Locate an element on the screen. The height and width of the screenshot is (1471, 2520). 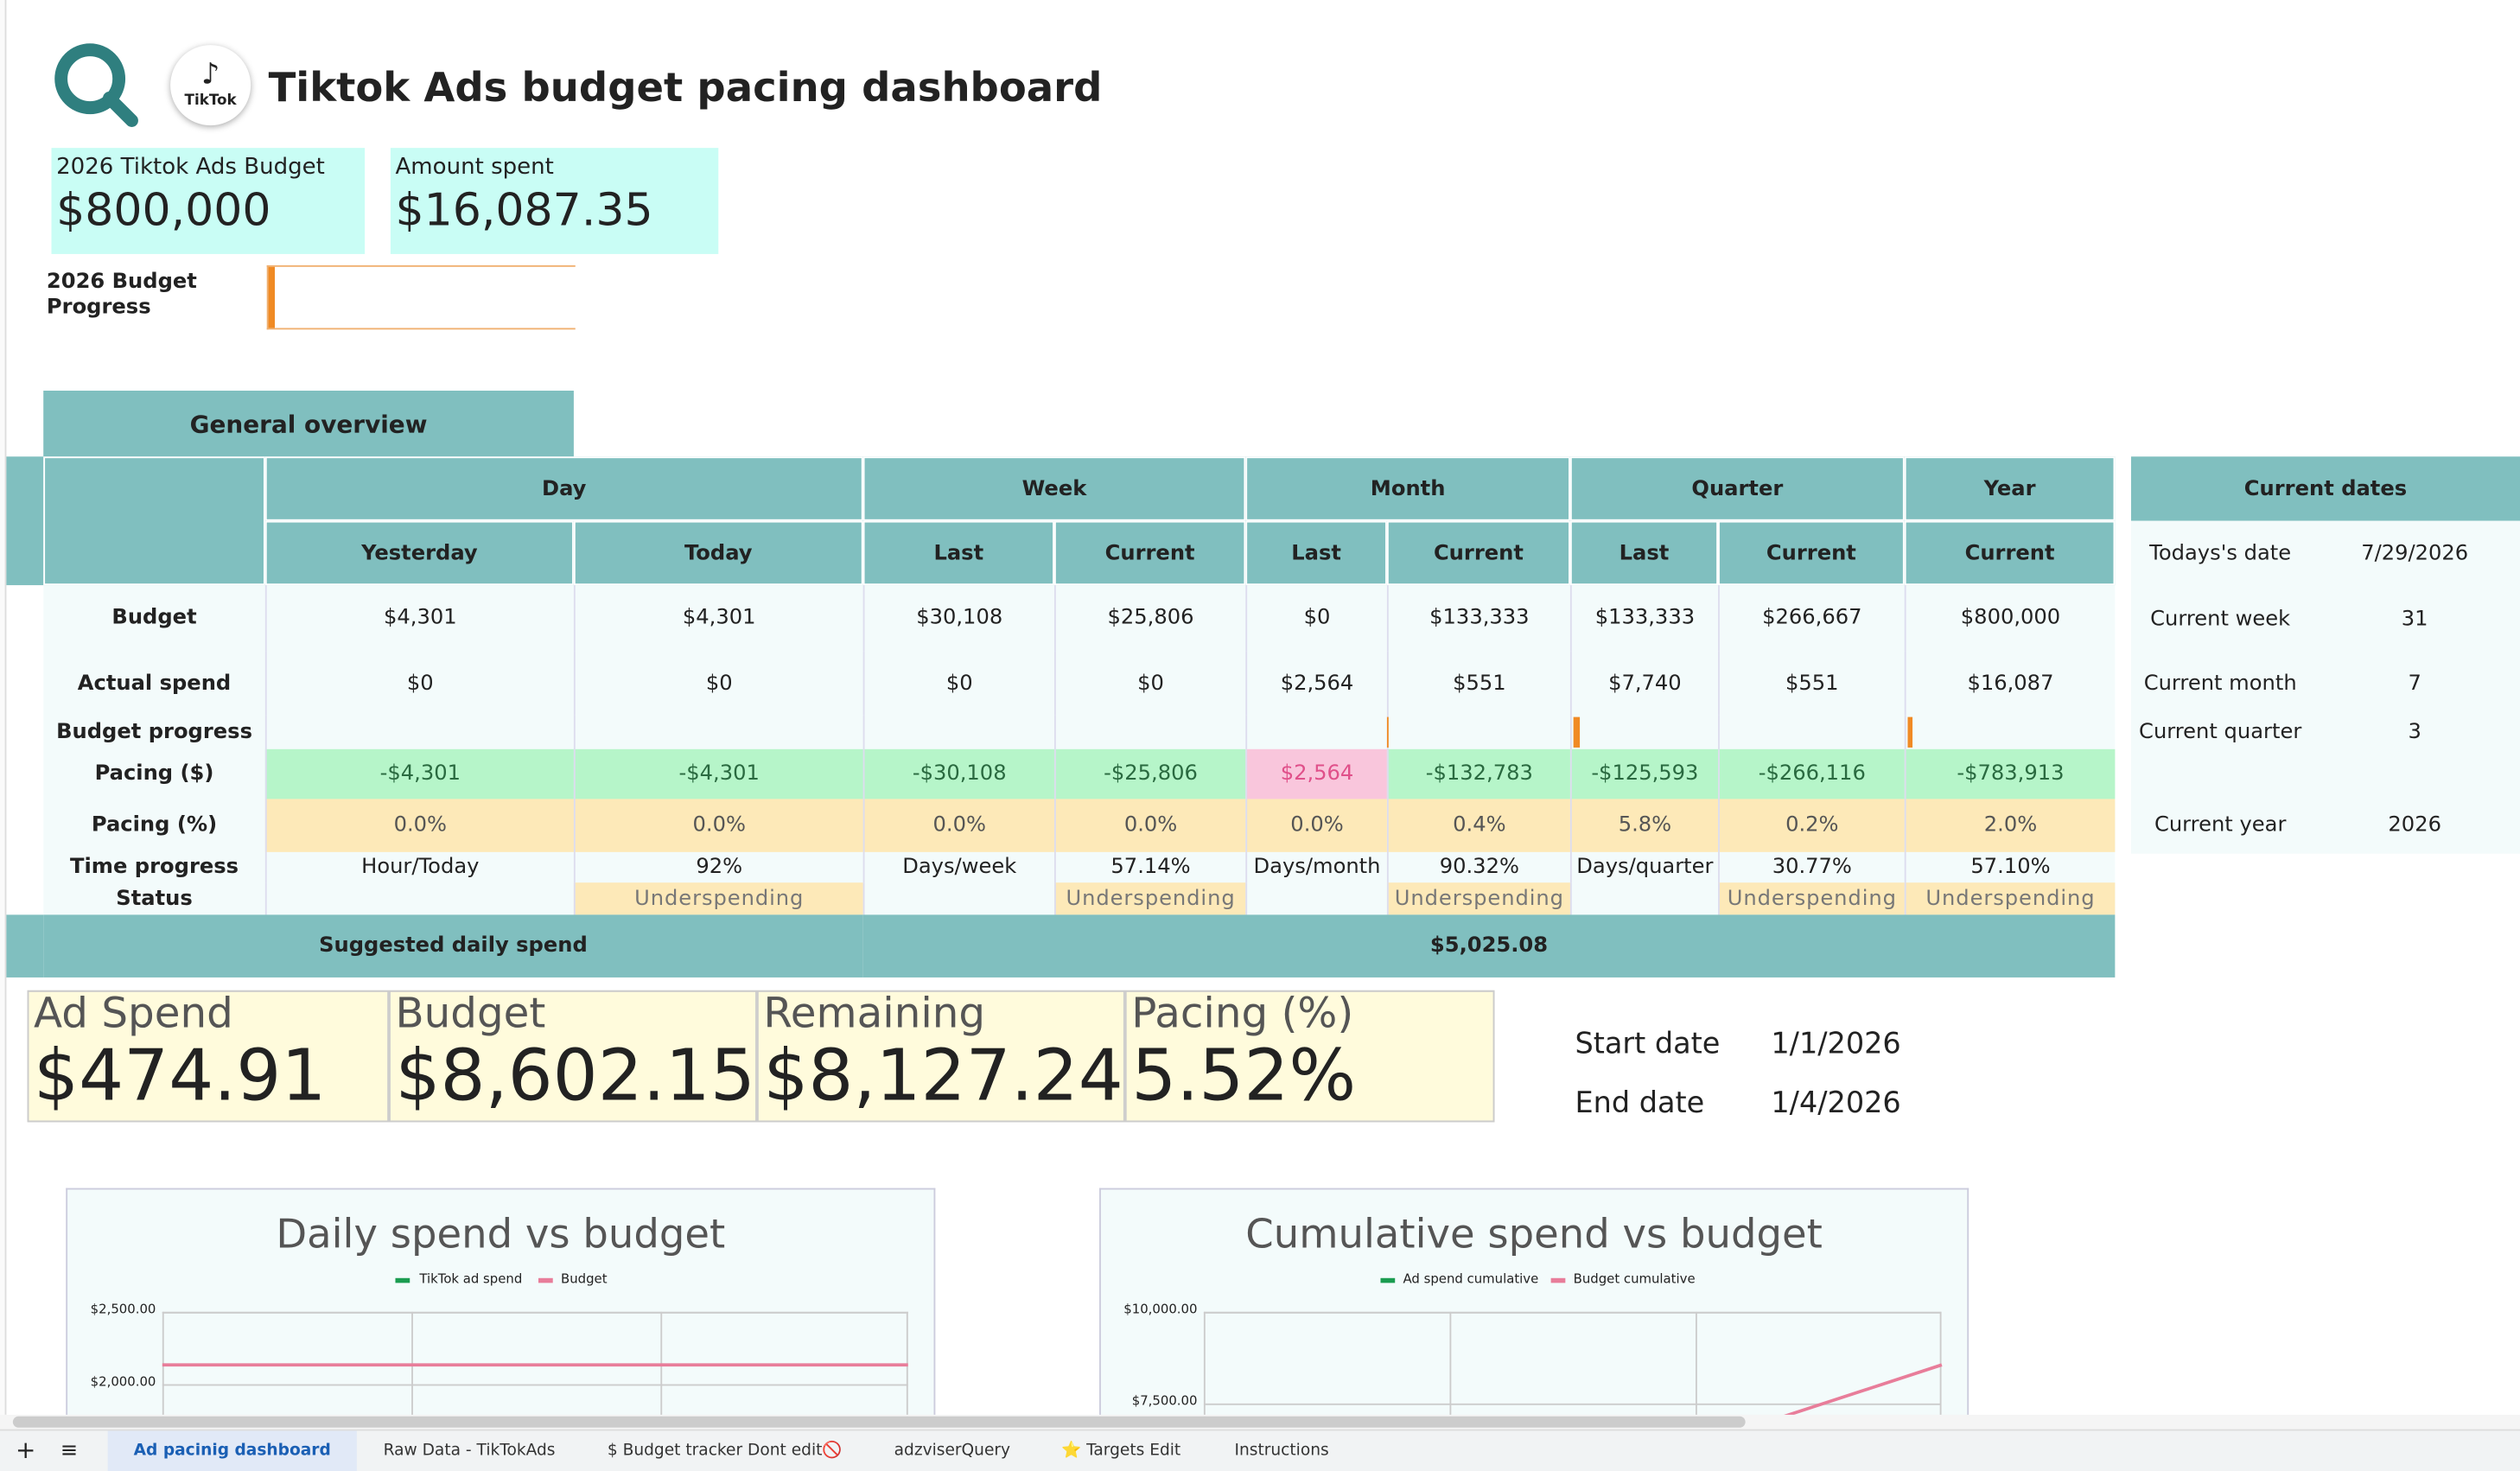
tab-bar is located at coordinates (1260, 1450).